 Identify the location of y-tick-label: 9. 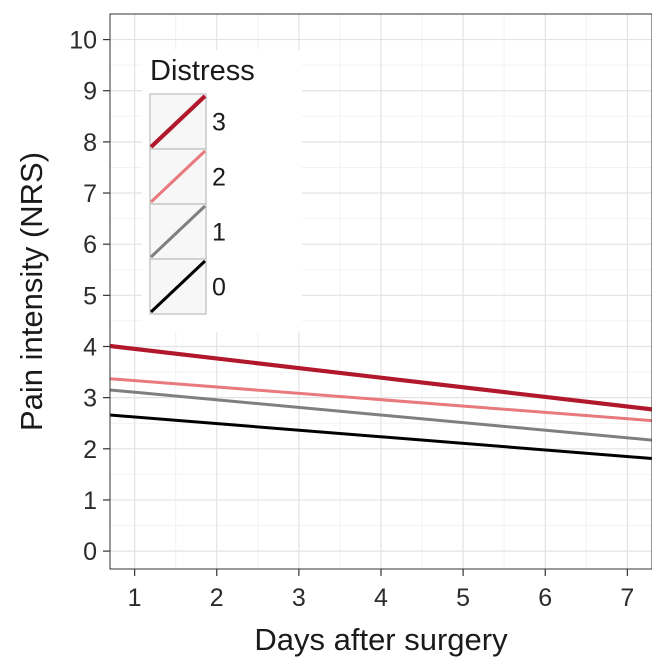
(90, 92).